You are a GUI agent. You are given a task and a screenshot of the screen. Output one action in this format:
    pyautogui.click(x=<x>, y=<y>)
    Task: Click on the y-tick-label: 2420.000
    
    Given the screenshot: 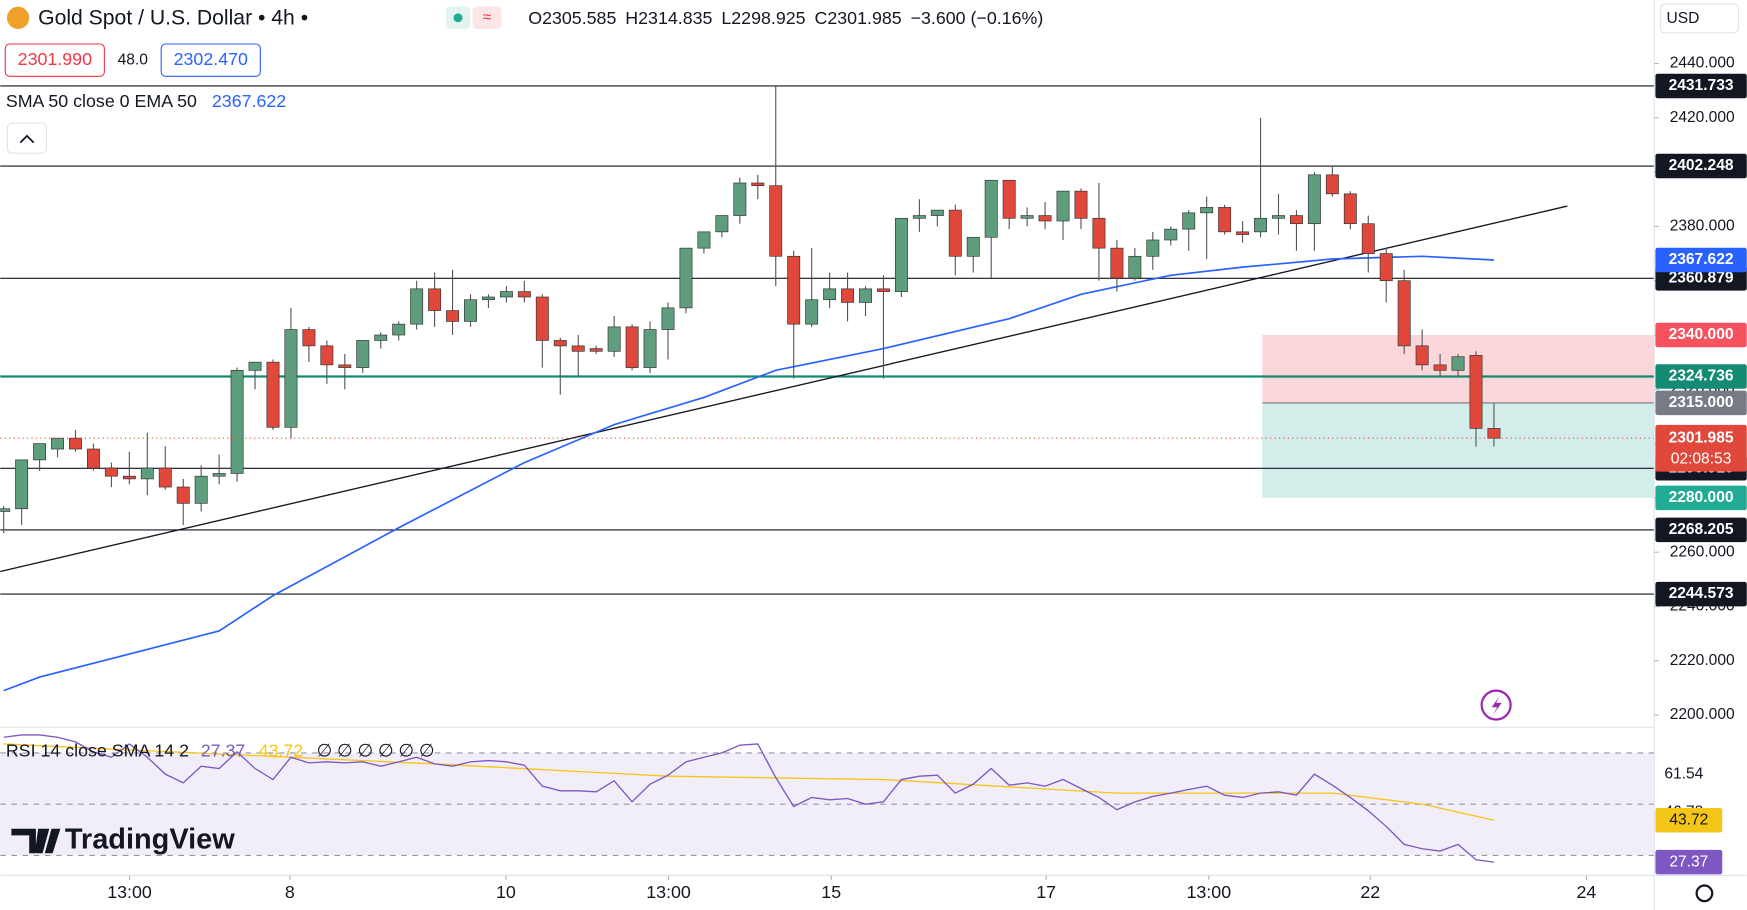 What is the action you would take?
    pyautogui.click(x=1702, y=117)
    